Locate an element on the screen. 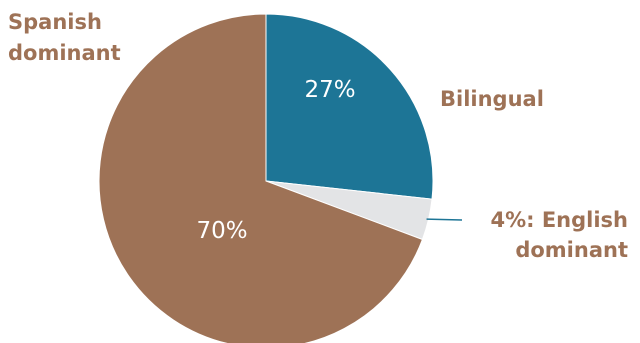  slice-value-label: 70% is located at coordinates (221, 231).